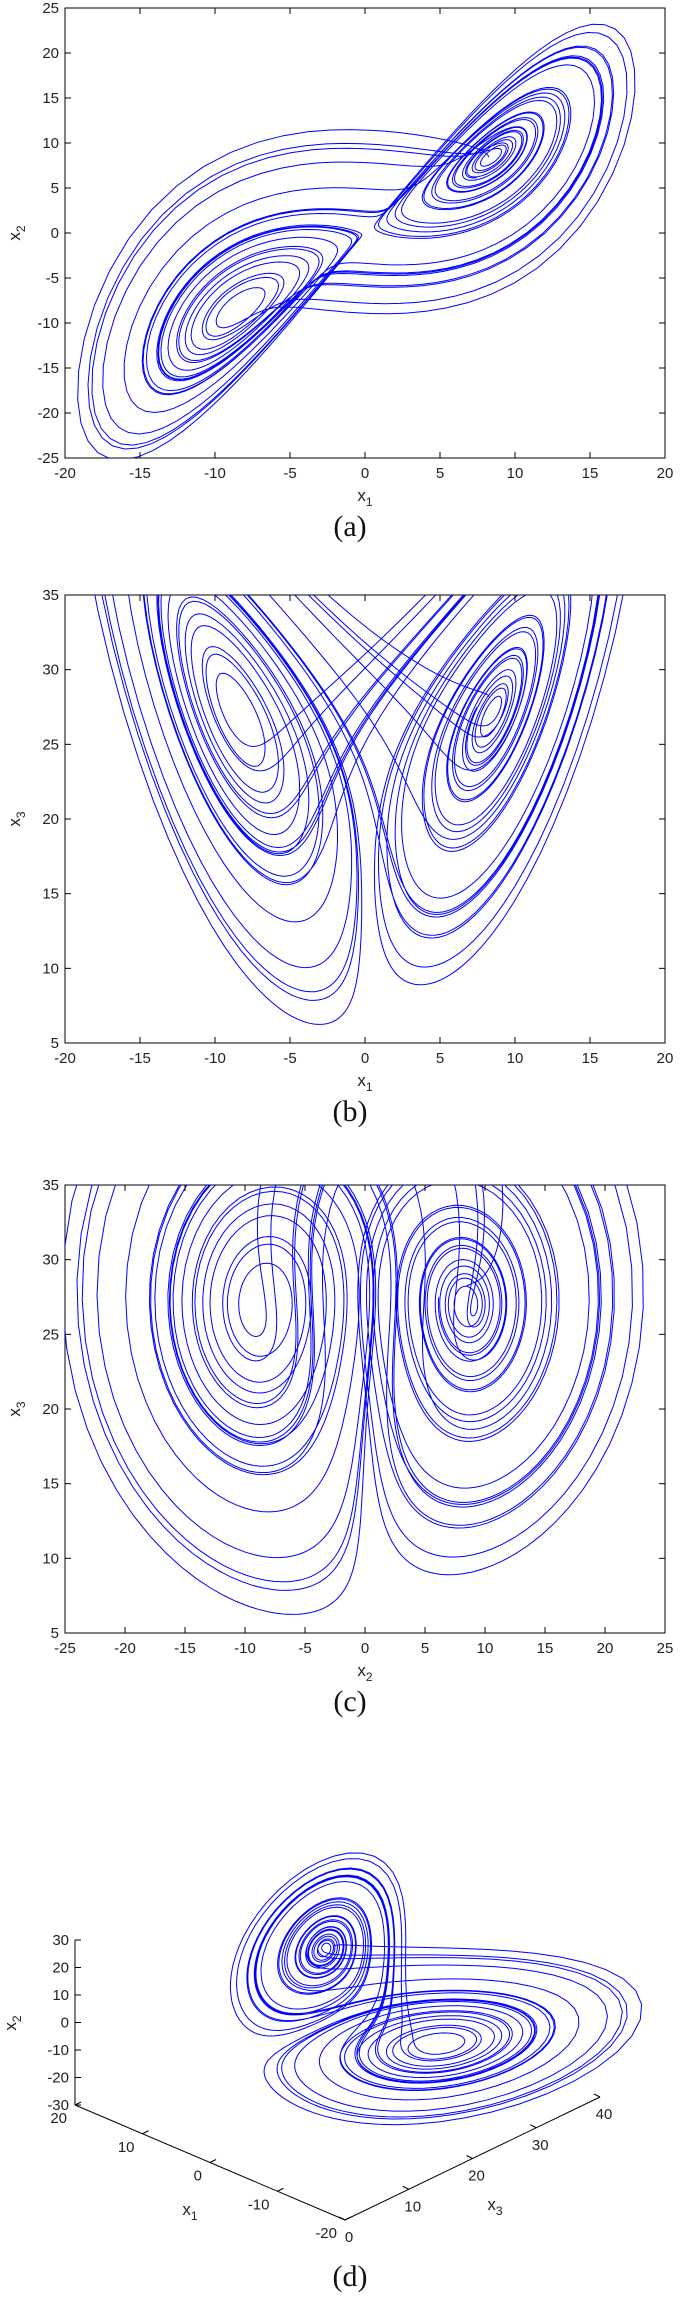 The height and width of the screenshot is (2316, 700). What do you see at coordinates (60, 1940) in the screenshot?
I see `x2-tick-label: 30` at bounding box center [60, 1940].